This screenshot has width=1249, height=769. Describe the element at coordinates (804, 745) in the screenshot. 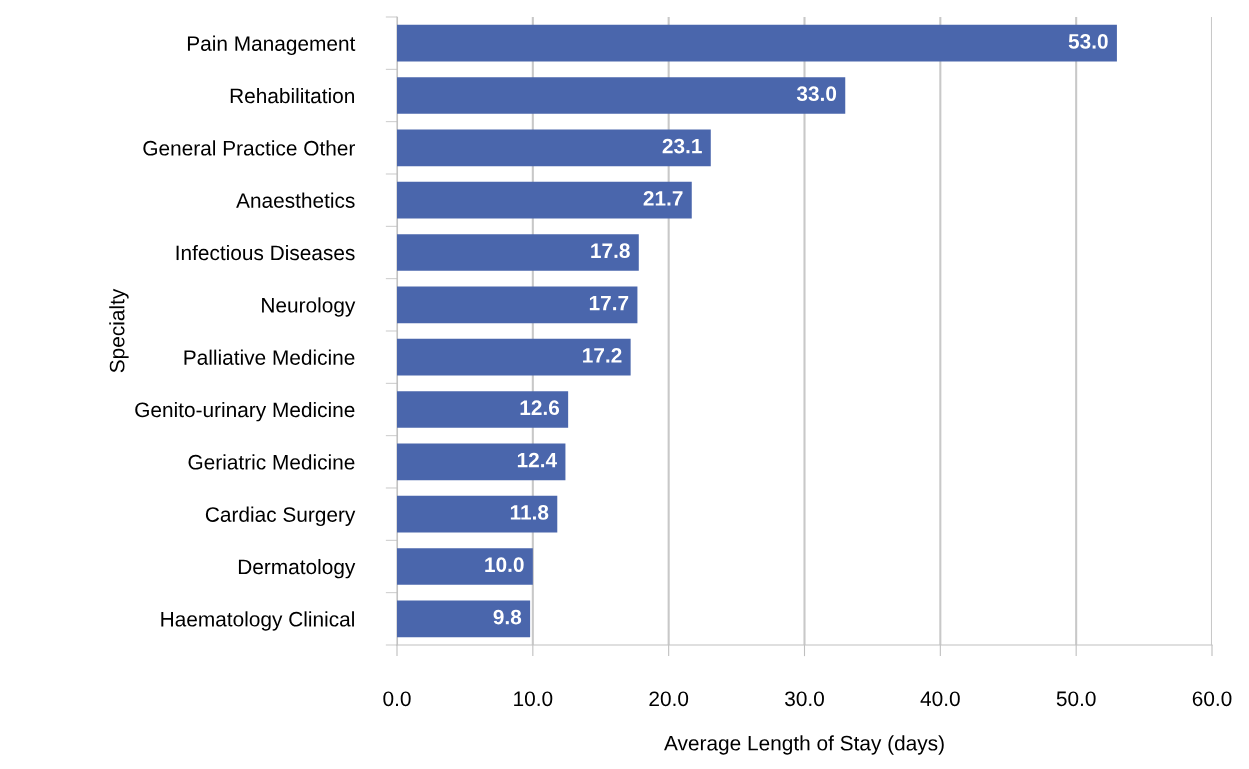

I see `x-axis-title: Average Length of Stay (days)` at that location.